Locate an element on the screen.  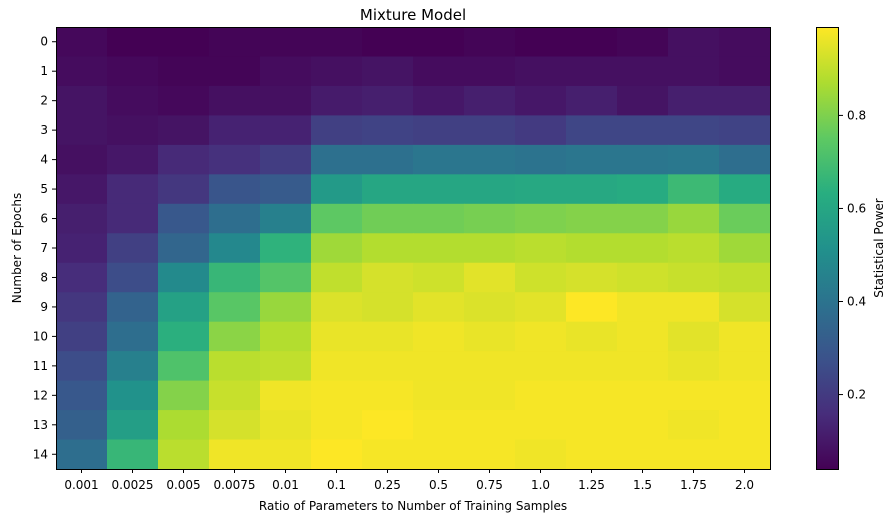
x-tick-label: 1.0 is located at coordinates (540, 485).